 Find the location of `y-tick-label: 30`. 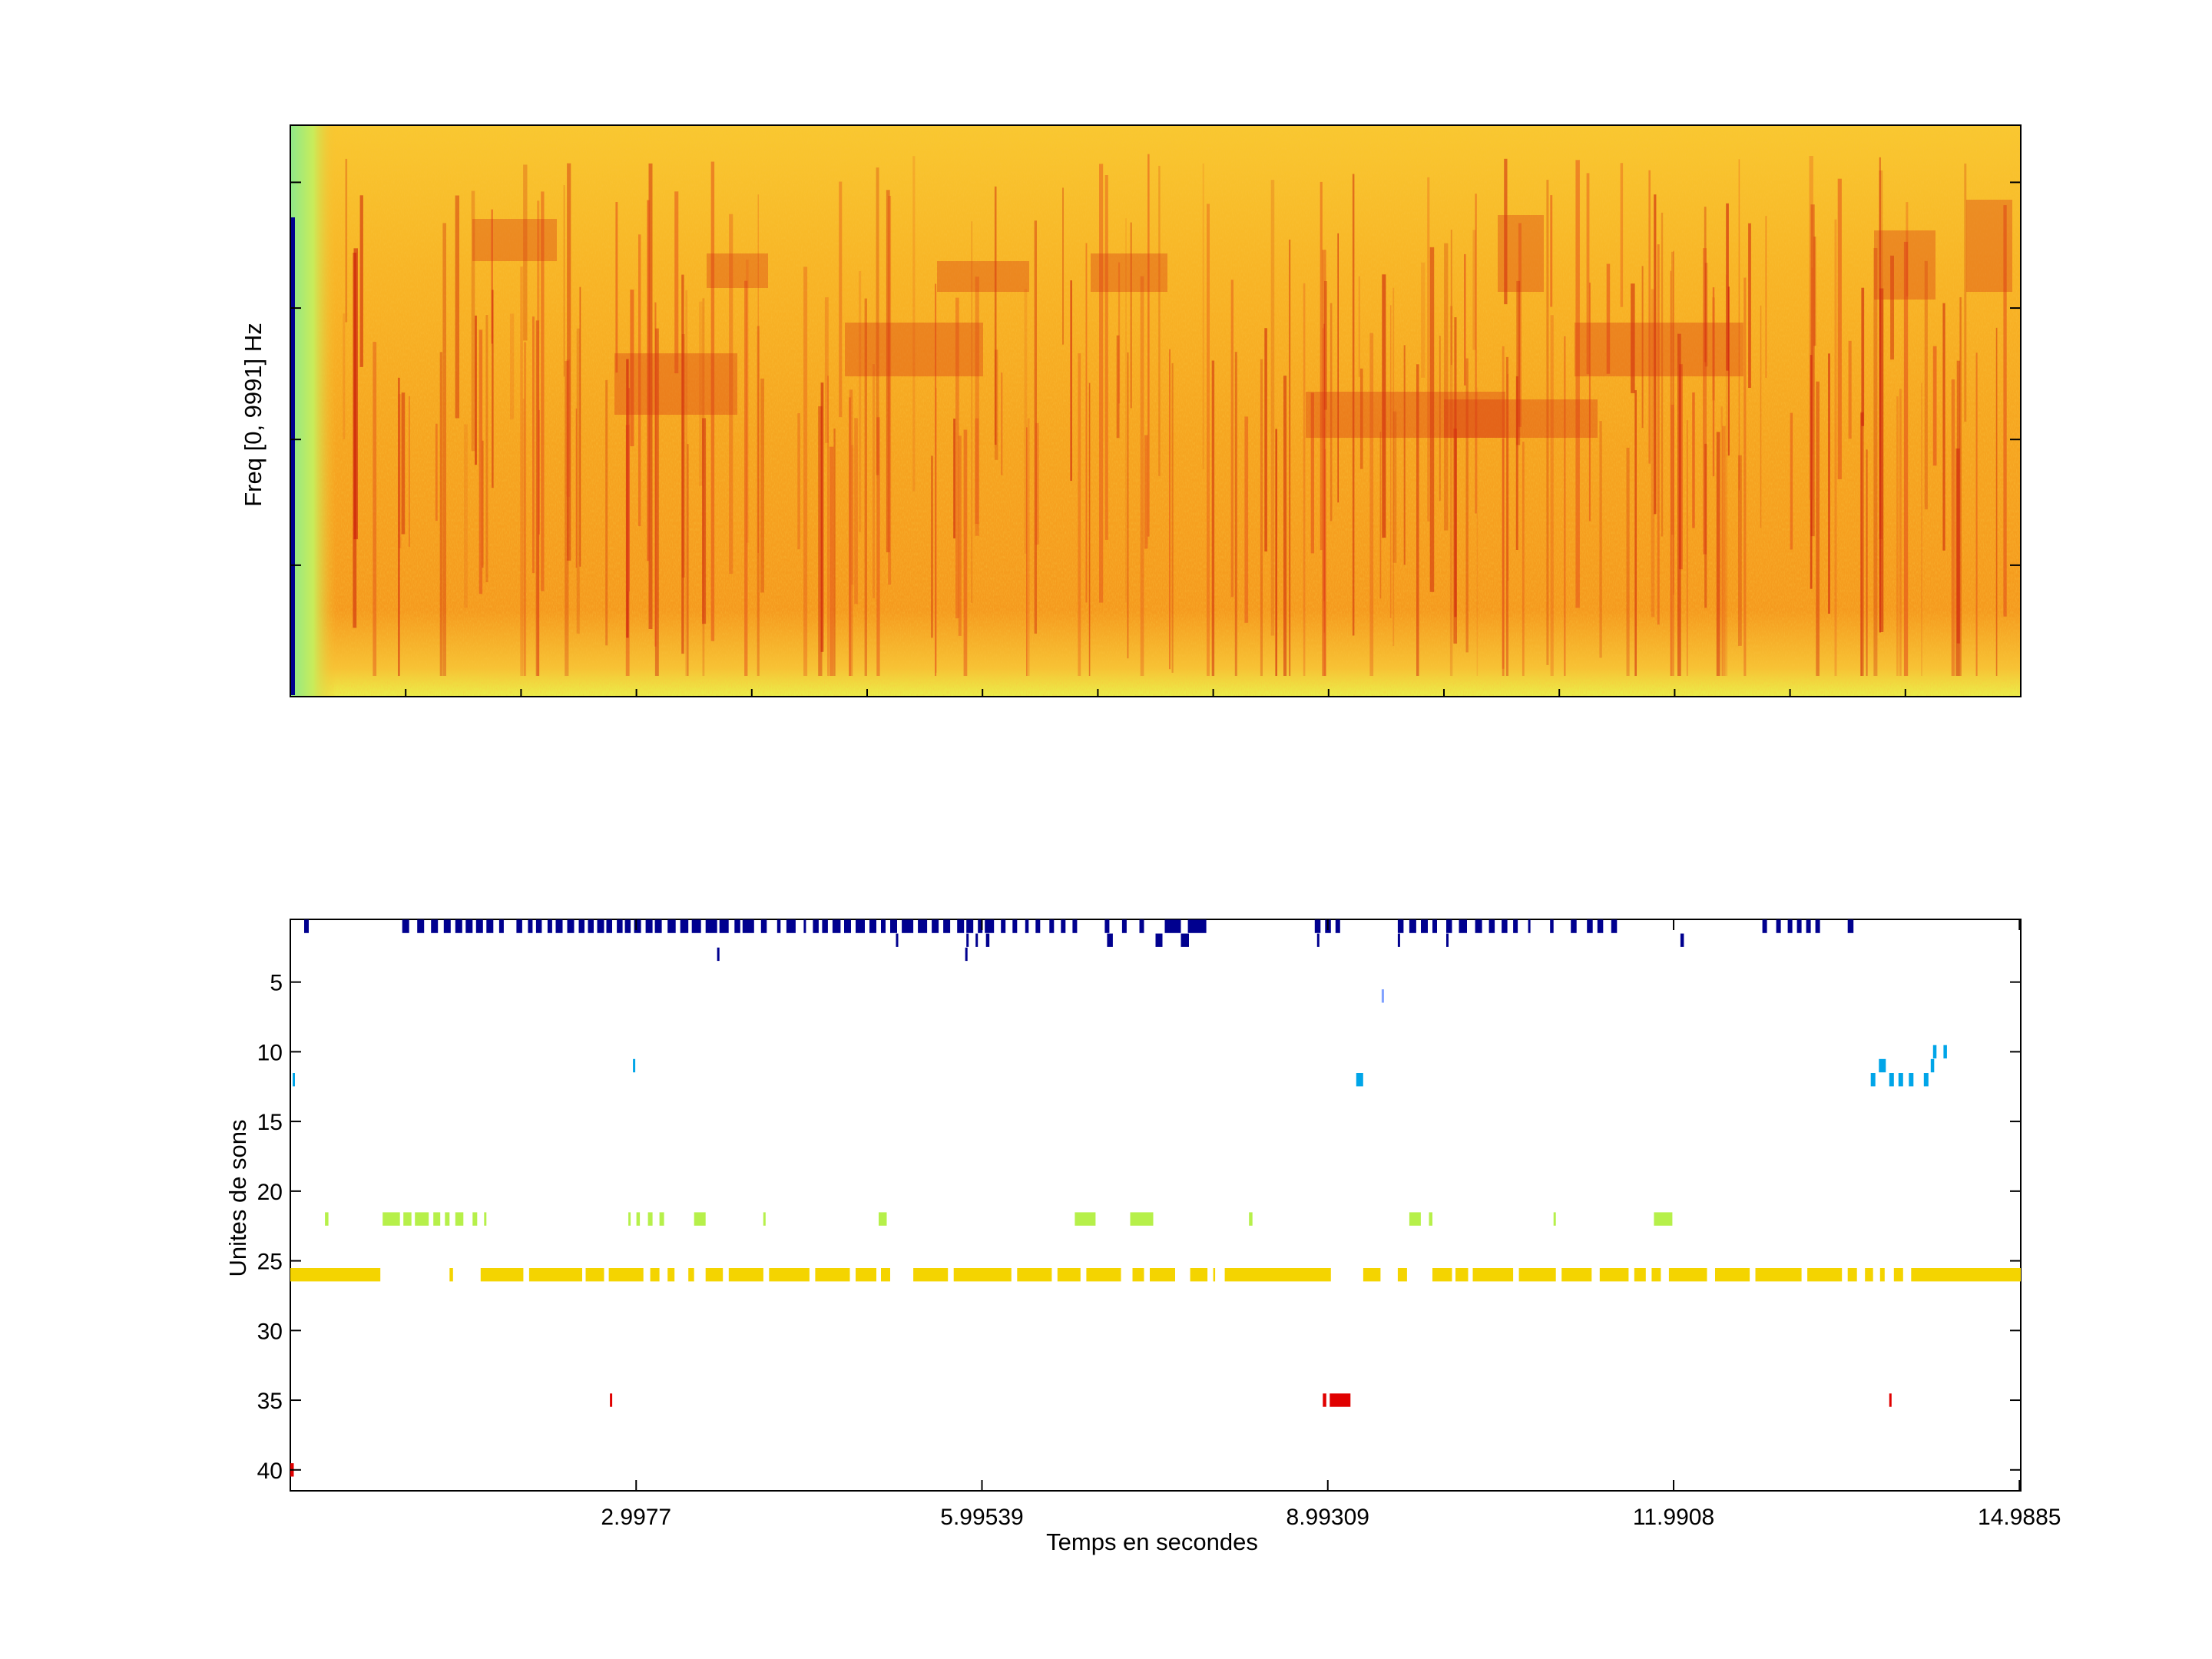

y-tick-label: 30 is located at coordinates (270, 1332).